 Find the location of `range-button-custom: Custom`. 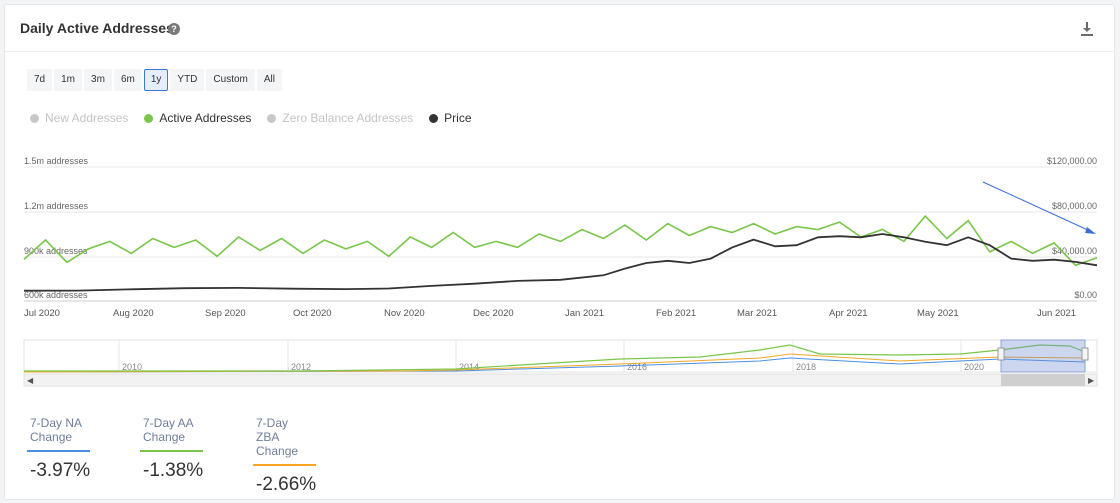

range-button-custom: Custom is located at coordinates (230, 80).